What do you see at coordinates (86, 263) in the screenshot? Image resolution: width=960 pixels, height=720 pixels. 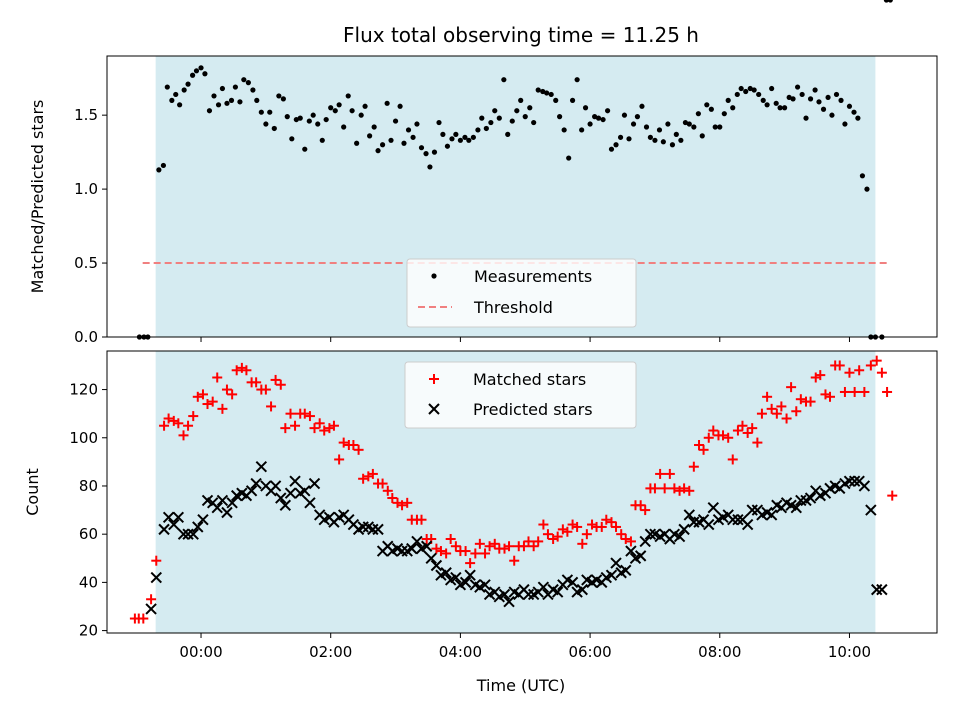 I see `y-tick-label: 0.5` at bounding box center [86, 263].